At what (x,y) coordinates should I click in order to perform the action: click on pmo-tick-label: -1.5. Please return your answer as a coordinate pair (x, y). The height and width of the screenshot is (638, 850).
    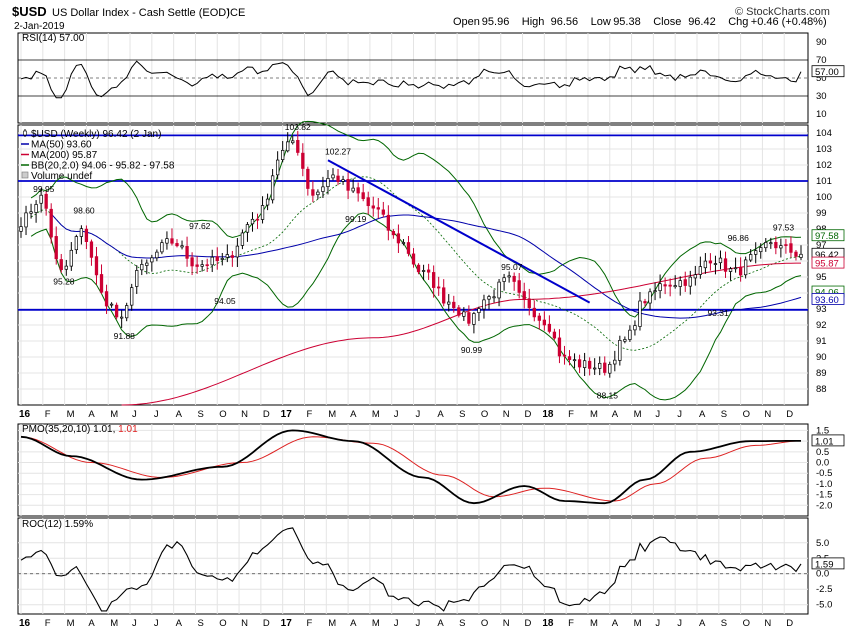
    Looking at the image, I should click on (824, 495).